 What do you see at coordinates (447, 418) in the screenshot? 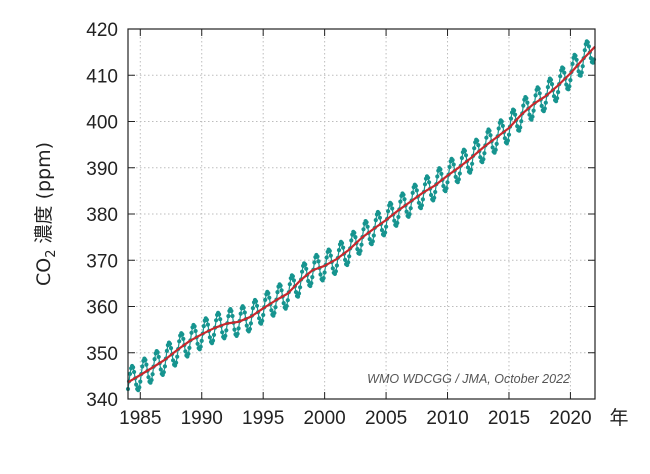
I see `x-tick-label: 2010` at bounding box center [447, 418].